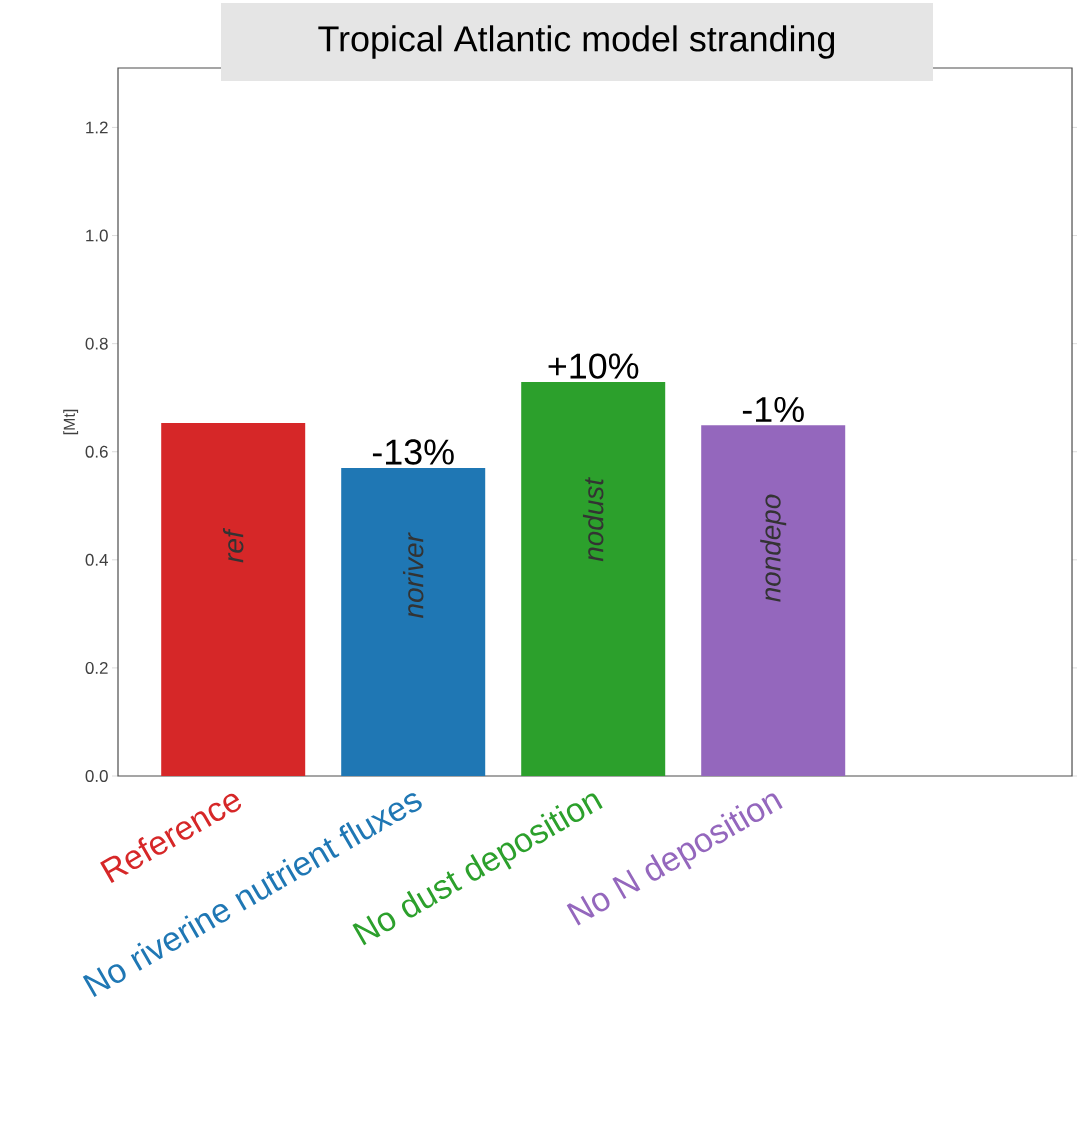  Describe the element at coordinates (593, 519) in the screenshot. I see `annotation: nodust` at that location.